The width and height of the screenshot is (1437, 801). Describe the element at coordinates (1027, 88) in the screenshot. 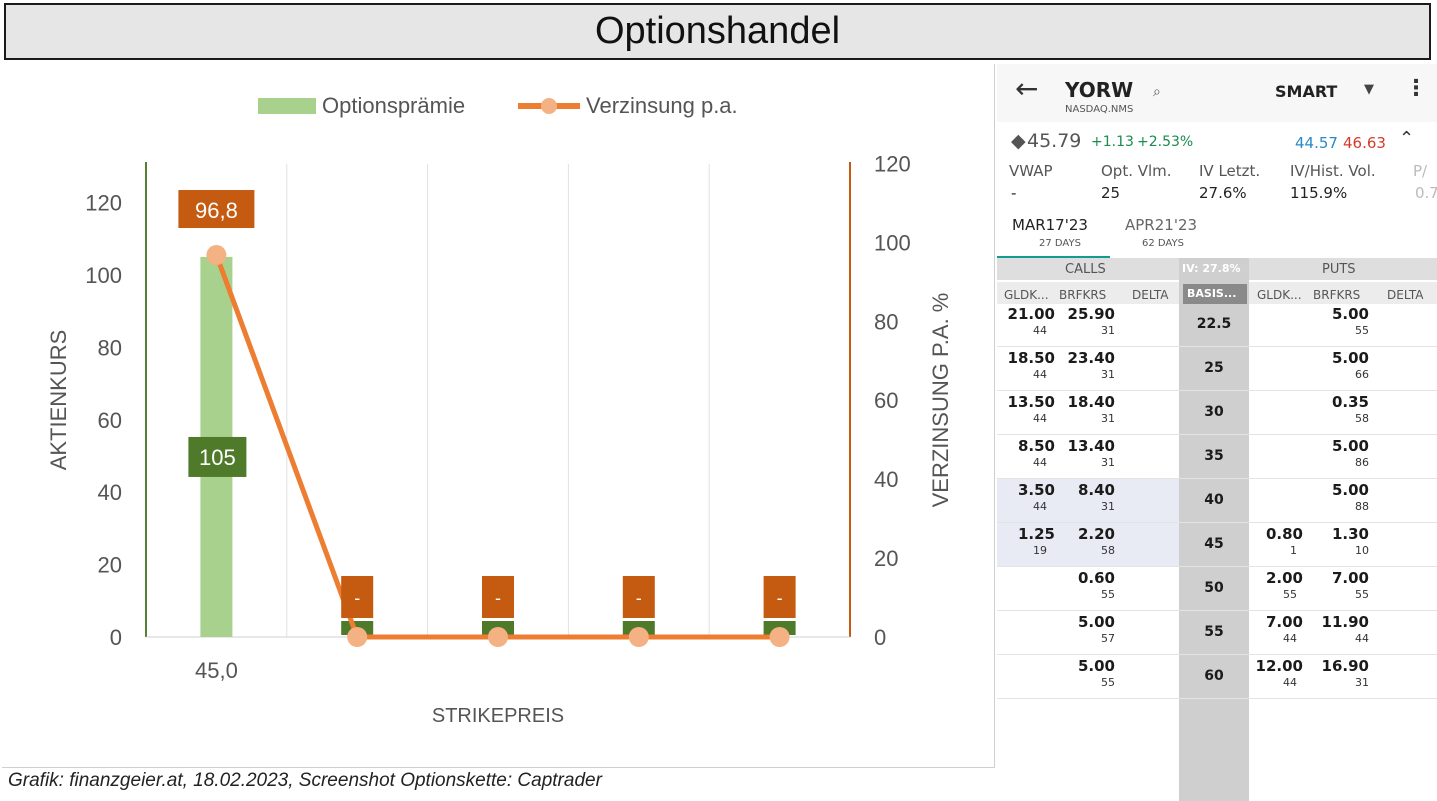

I see `arrow-left-icon: ←` at that location.